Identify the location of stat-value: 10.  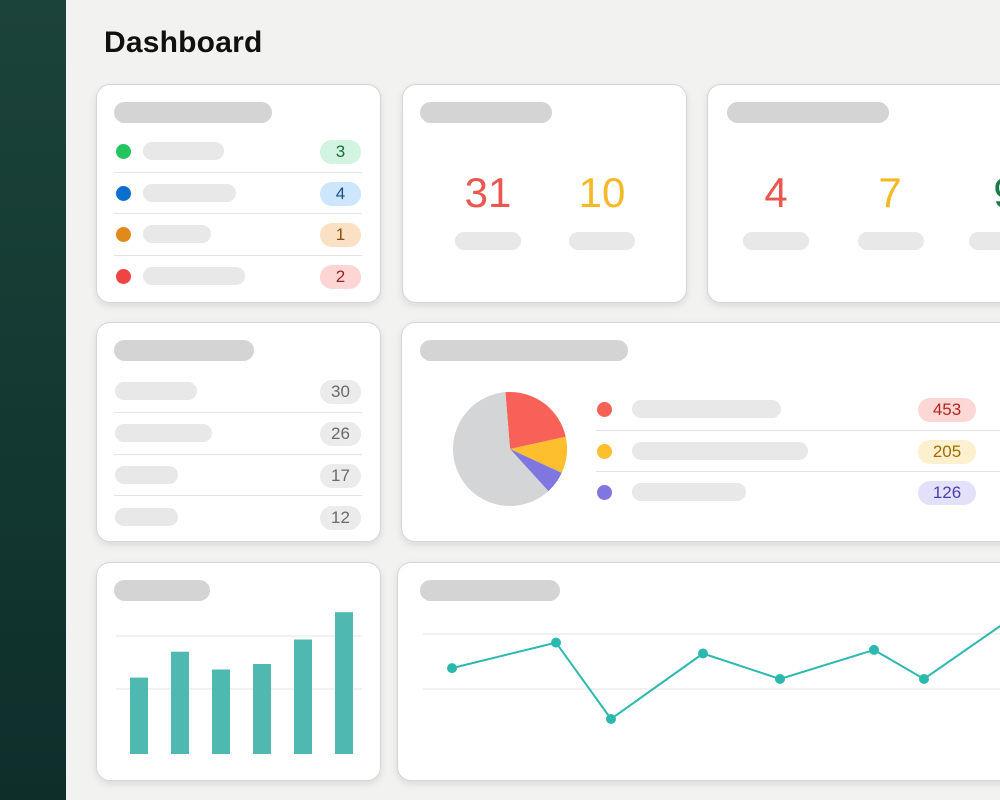
(602, 192).